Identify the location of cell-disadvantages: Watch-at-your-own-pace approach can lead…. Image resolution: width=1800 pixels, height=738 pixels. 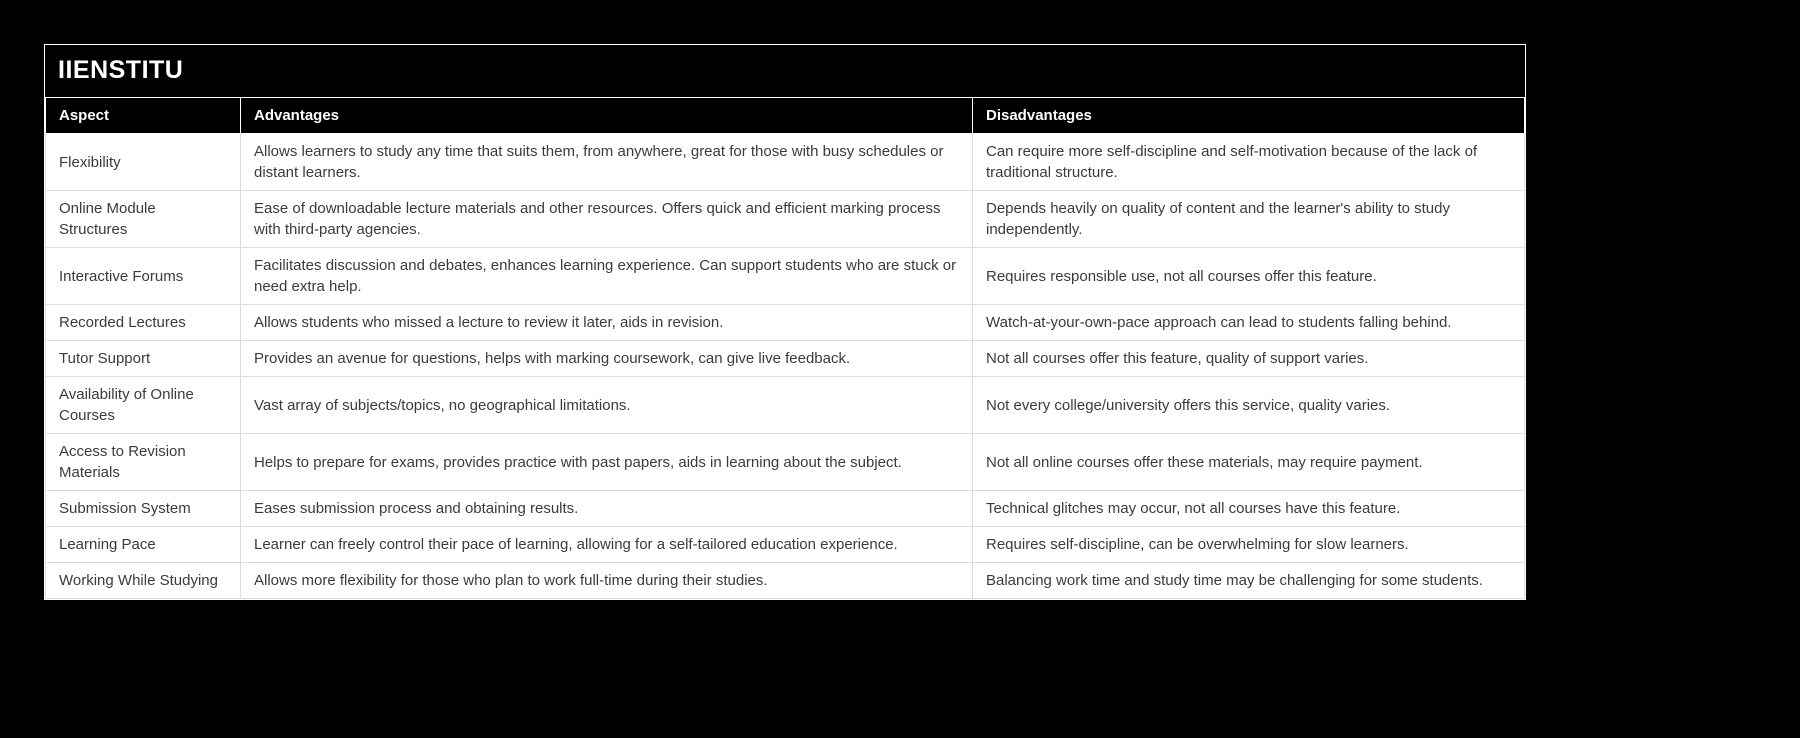
(1248, 322).